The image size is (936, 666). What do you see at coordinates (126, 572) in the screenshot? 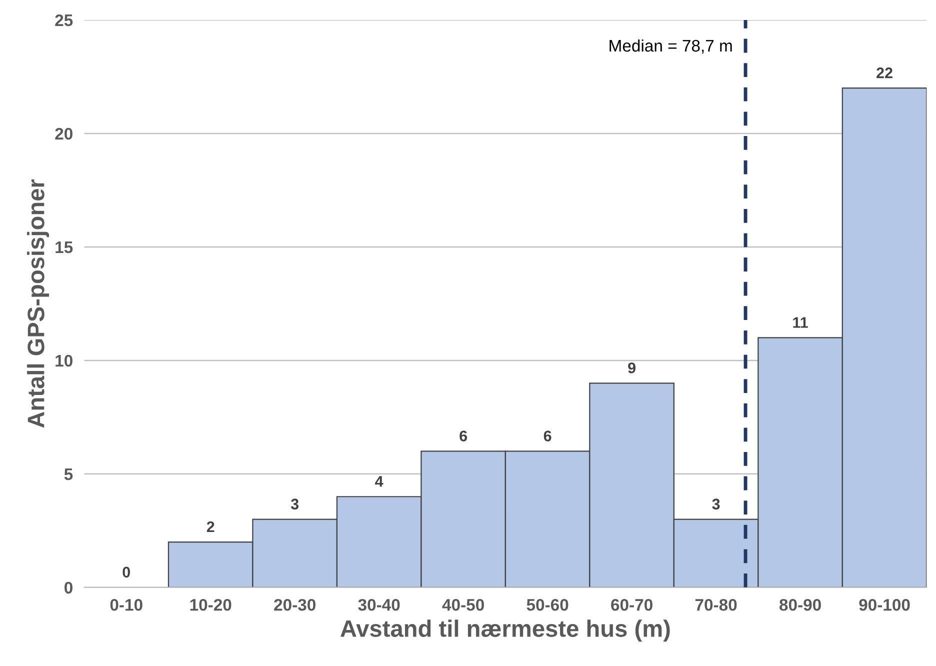
I see `data-label: 0` at bounding box center [126, 572].